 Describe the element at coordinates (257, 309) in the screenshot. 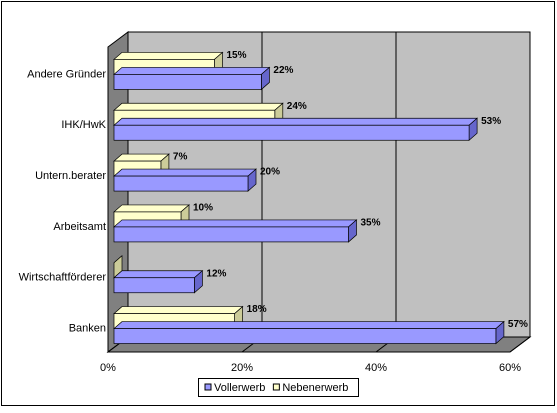

I see `value-label: 18%` at that location.